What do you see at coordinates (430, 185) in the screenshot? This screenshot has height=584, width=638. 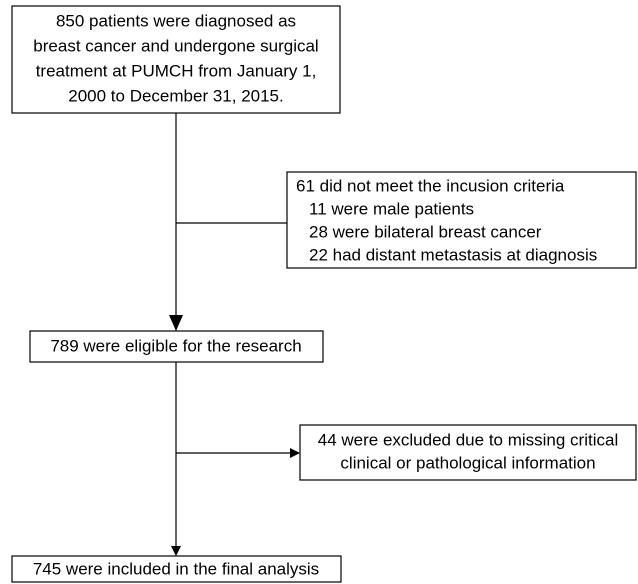 I see `box-text: 61 did not meet the incusion criteria` at bounding box center [430, 185].